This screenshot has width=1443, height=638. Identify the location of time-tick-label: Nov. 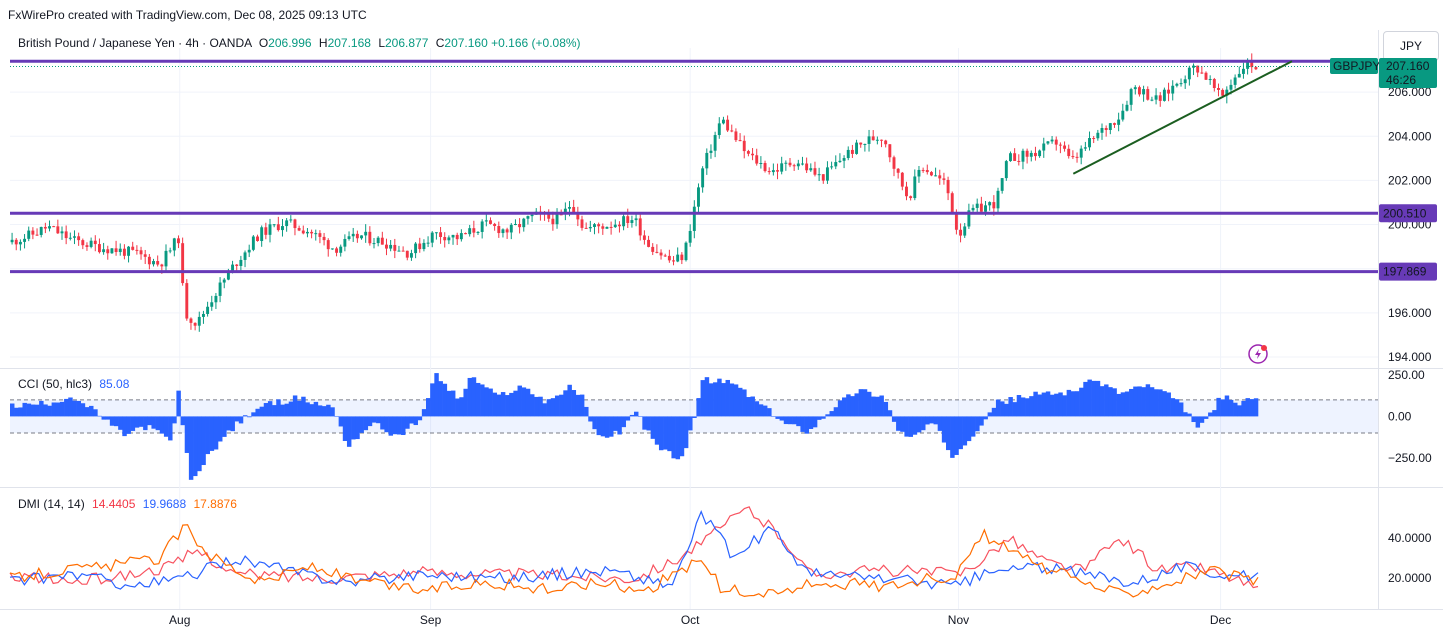
(958, 620).